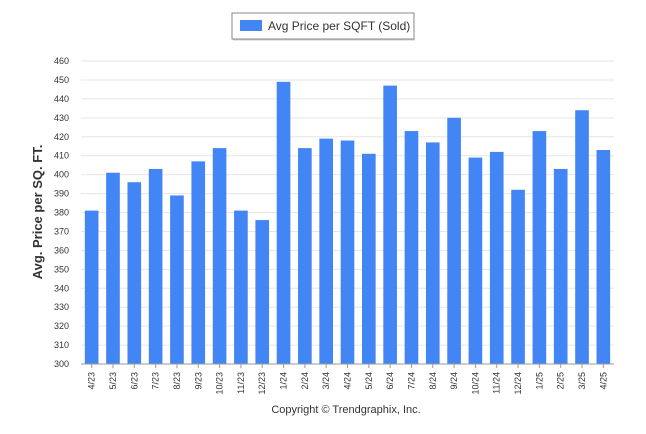 The image size is (646, 434). I want to click on x-tick-label: 5/23, so click(113, 381).